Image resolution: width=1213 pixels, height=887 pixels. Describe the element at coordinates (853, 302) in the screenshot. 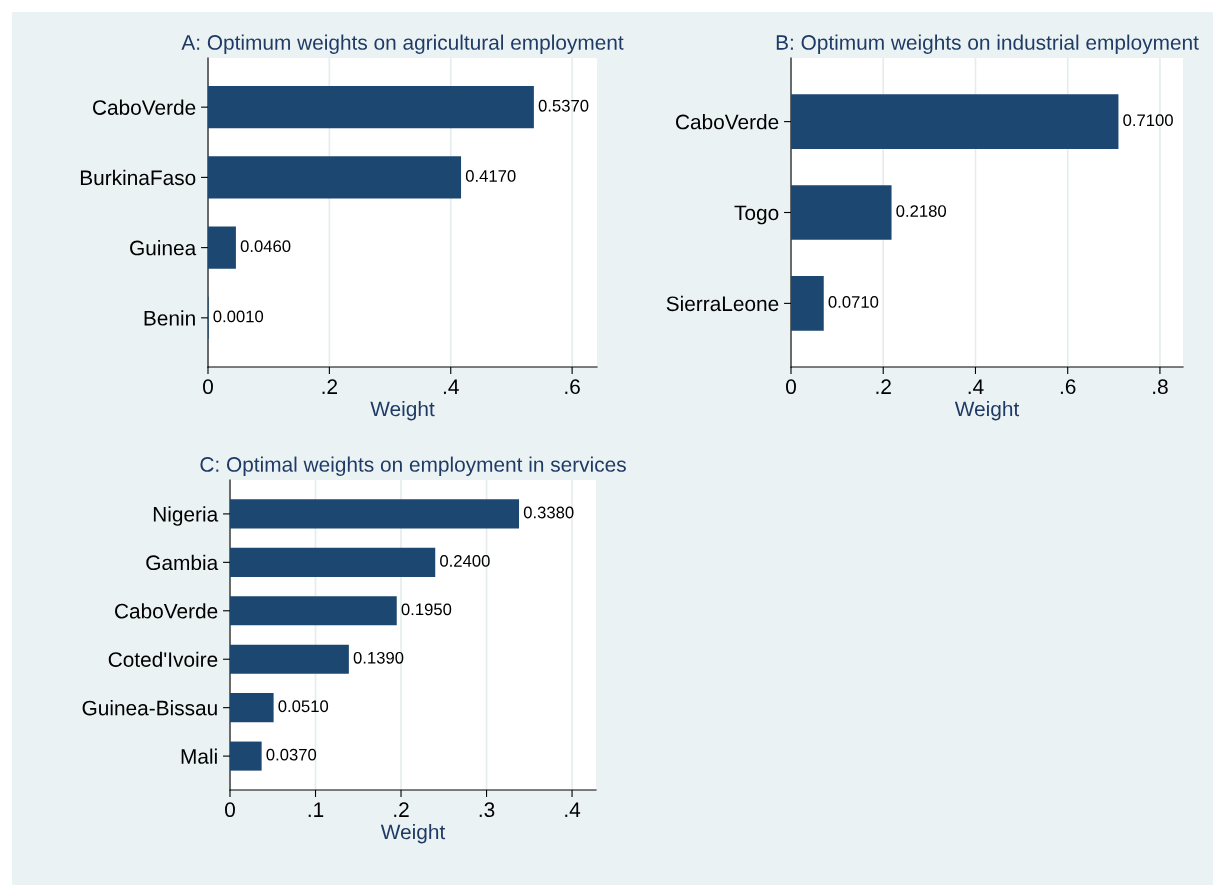

I see `data-label: 0.0710` at that location.